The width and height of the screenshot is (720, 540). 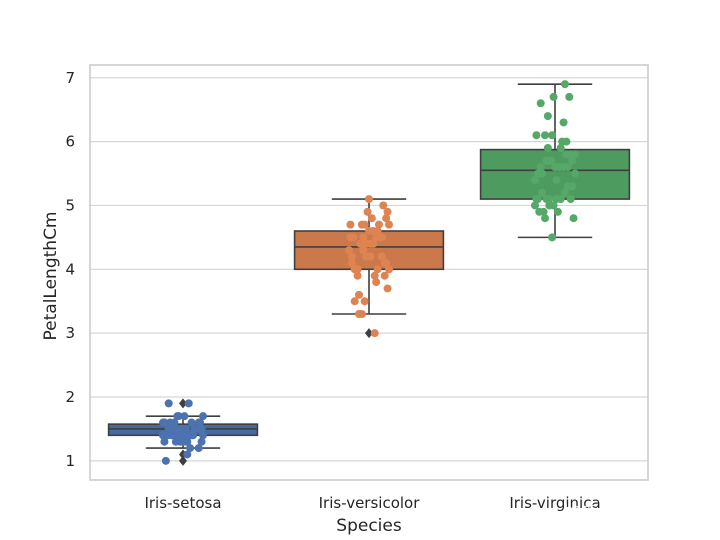 I want to click on y-tick-label: 1, so click(x=70, y=461).